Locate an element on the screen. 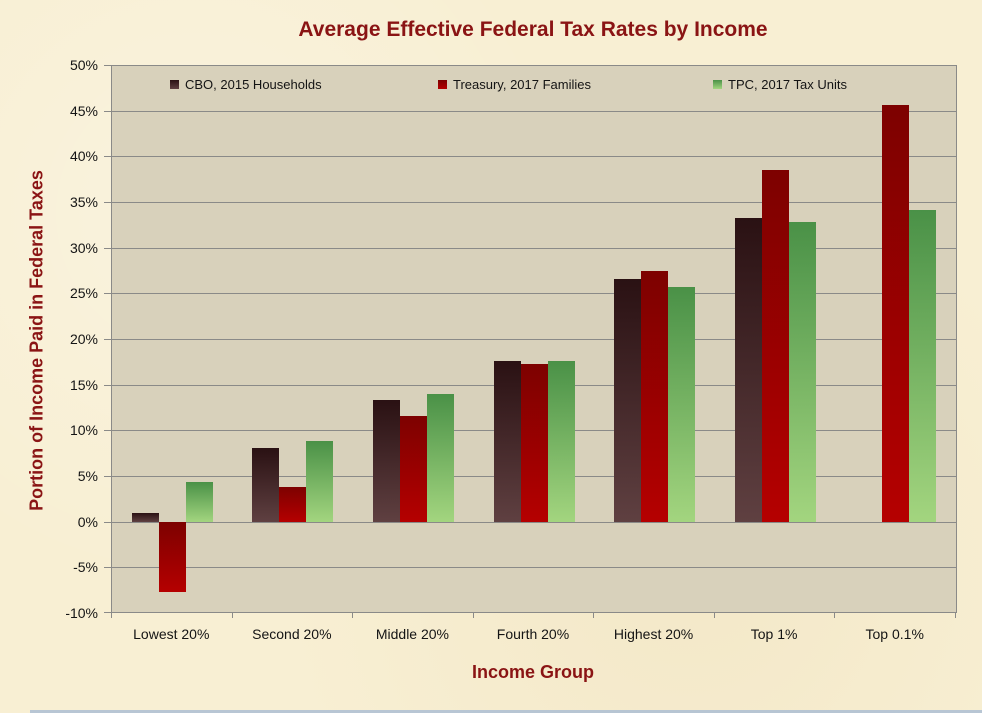  y-tick-label: 45% is located at coordinates (83, 110).